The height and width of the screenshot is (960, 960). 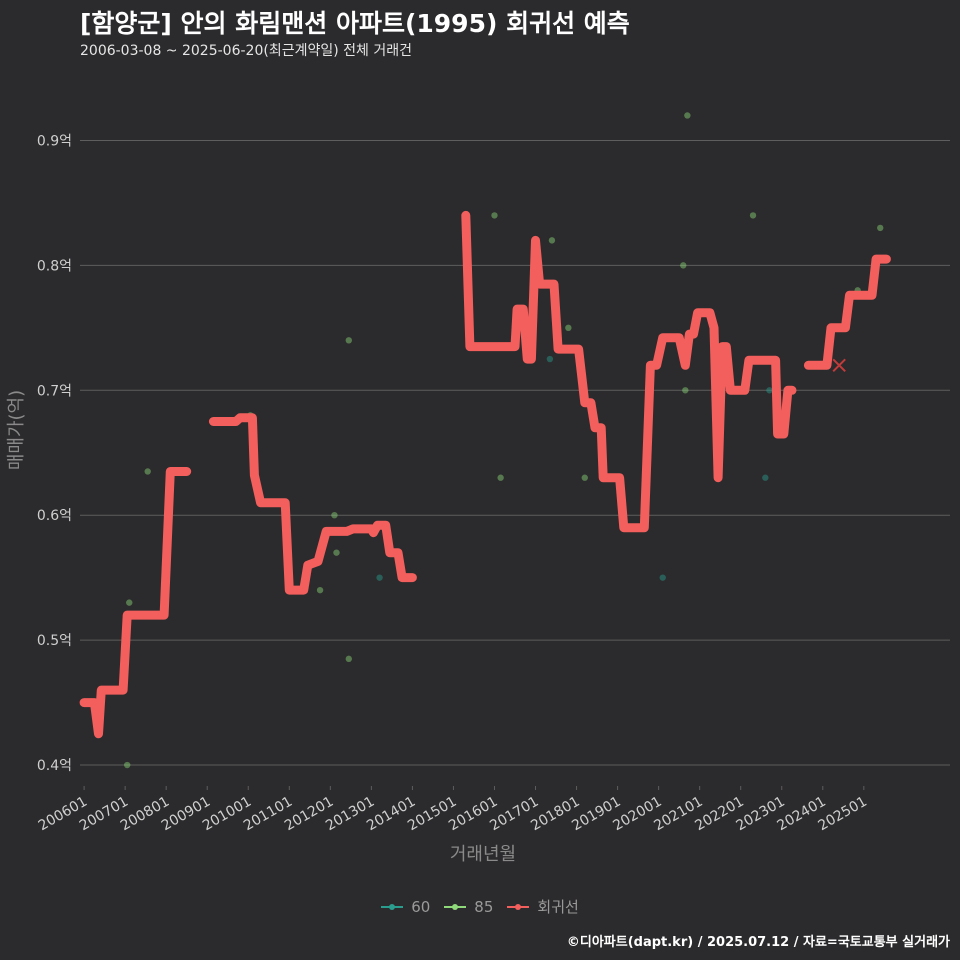 I want to click on chart-subtitle: 2006-03-08 ~ 2025-06-20(최근계약일) 전체 거래건, so click(x=246, y=51).